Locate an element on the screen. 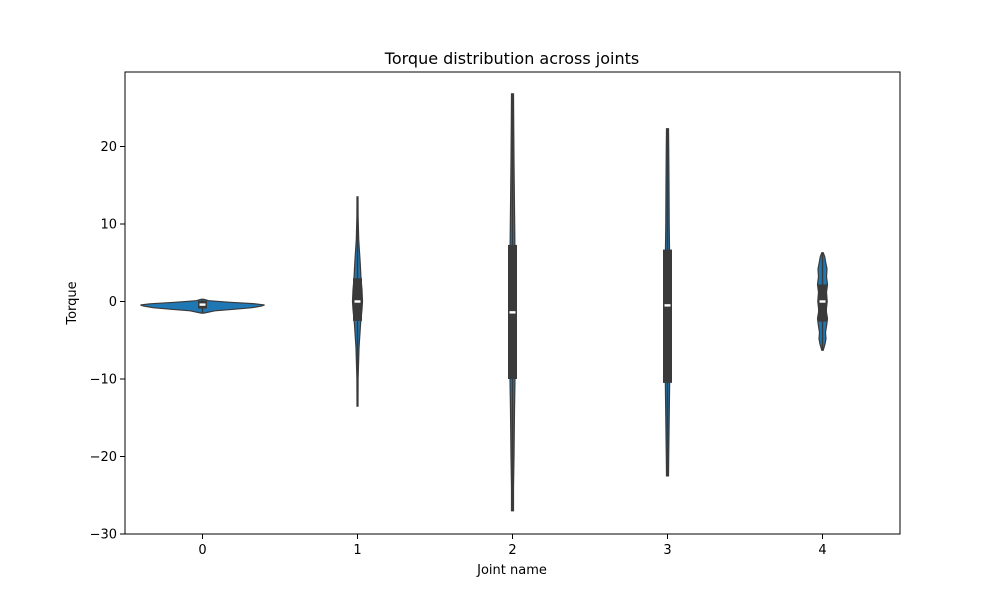 This screenshot has width=1000, height=604. x-axis: 0 1 2 3 4 is located at coordinates (512, 546).